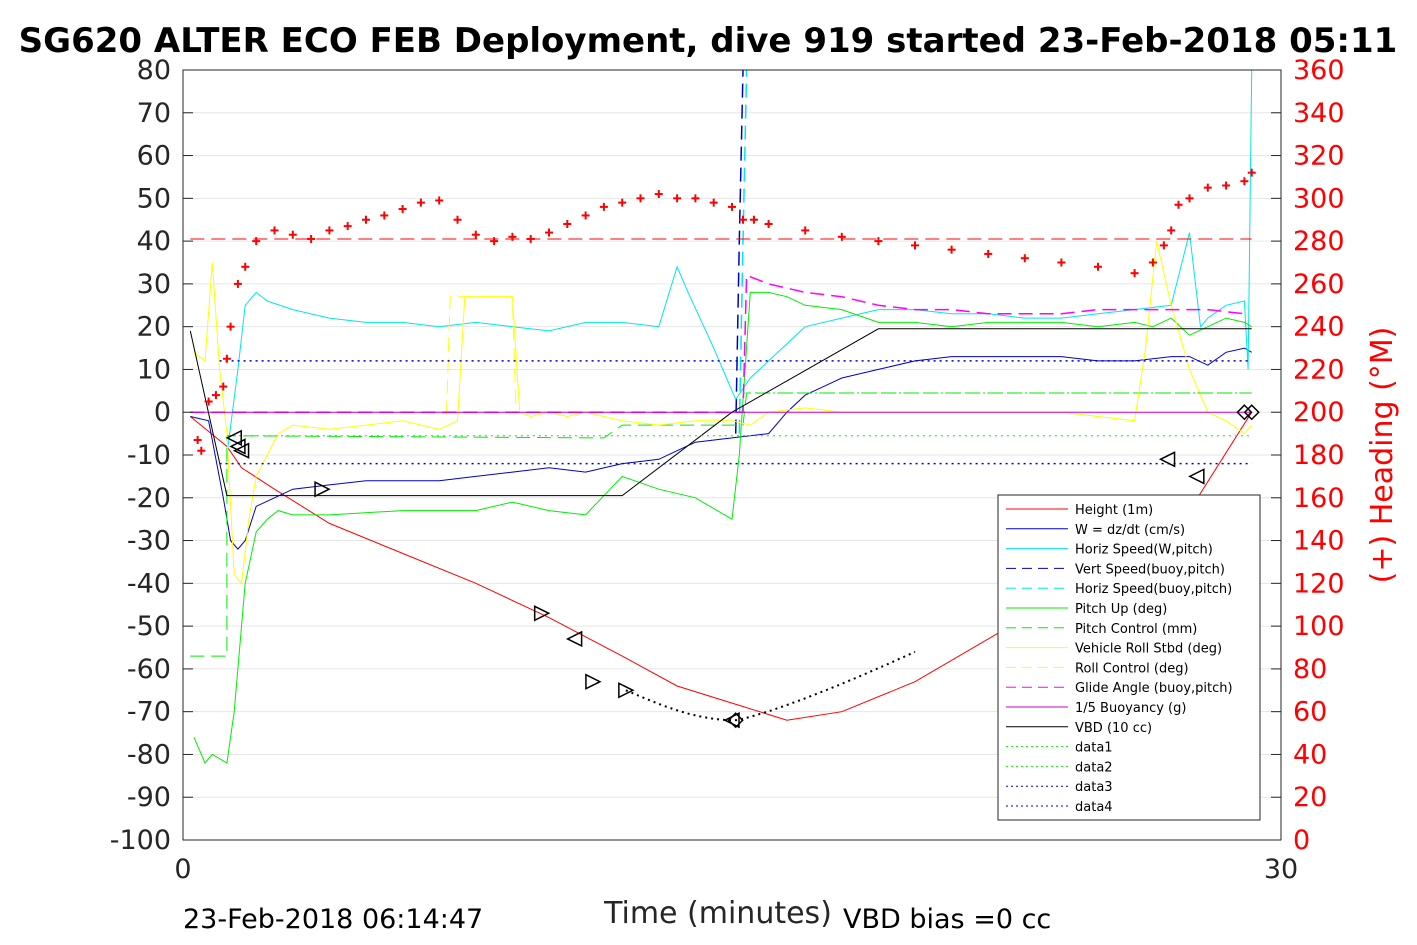 The height and width of the screenshot is (945, 1417). Describe the element at coordinates (1319, 583) in the screenshot. I see `right-tick-label: 120` at that location.